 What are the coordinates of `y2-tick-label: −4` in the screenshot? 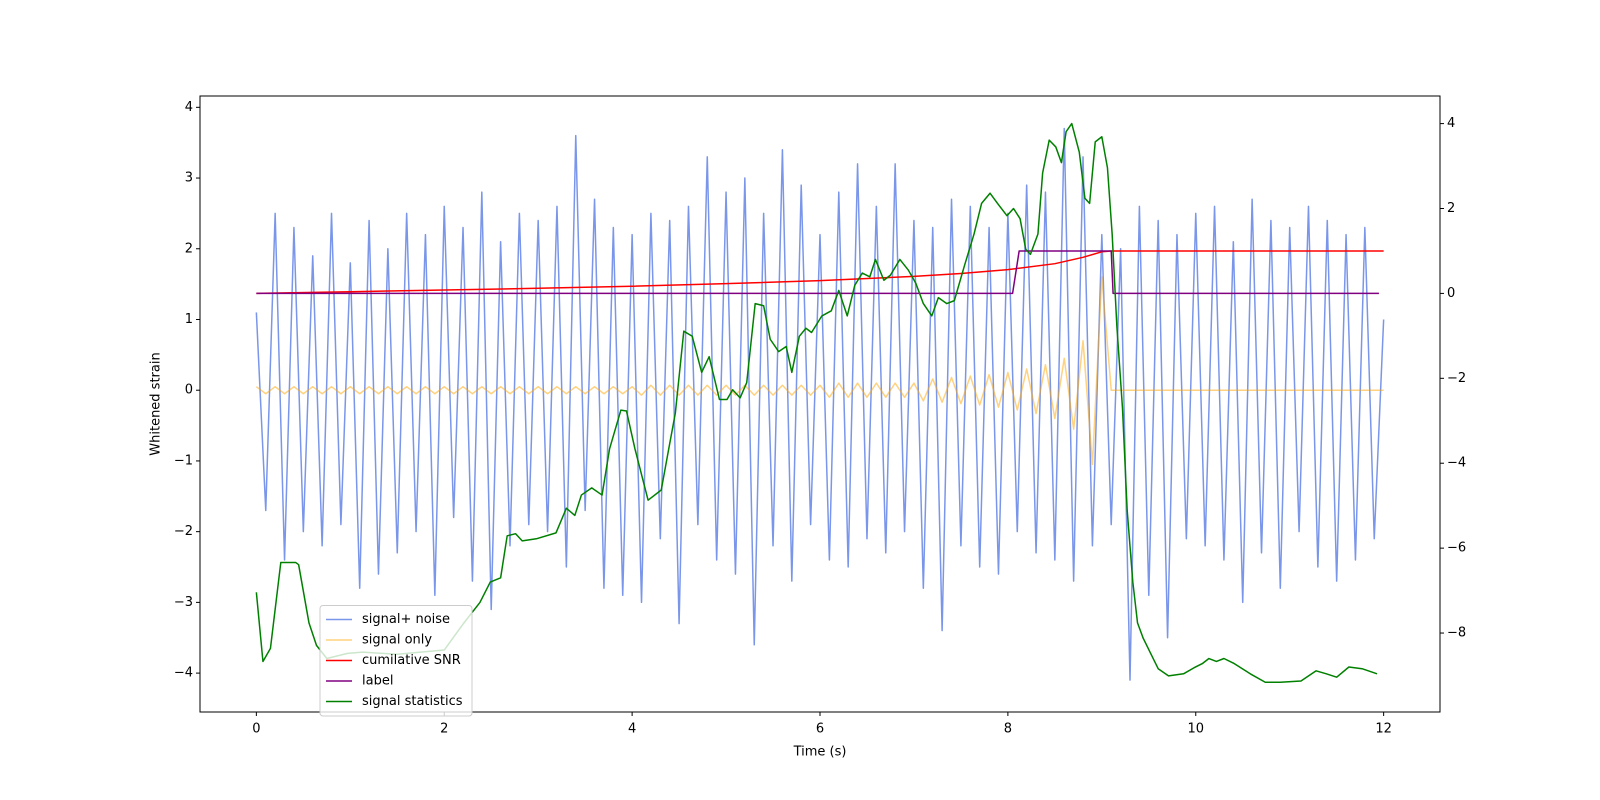 It's located at (1456, 463).